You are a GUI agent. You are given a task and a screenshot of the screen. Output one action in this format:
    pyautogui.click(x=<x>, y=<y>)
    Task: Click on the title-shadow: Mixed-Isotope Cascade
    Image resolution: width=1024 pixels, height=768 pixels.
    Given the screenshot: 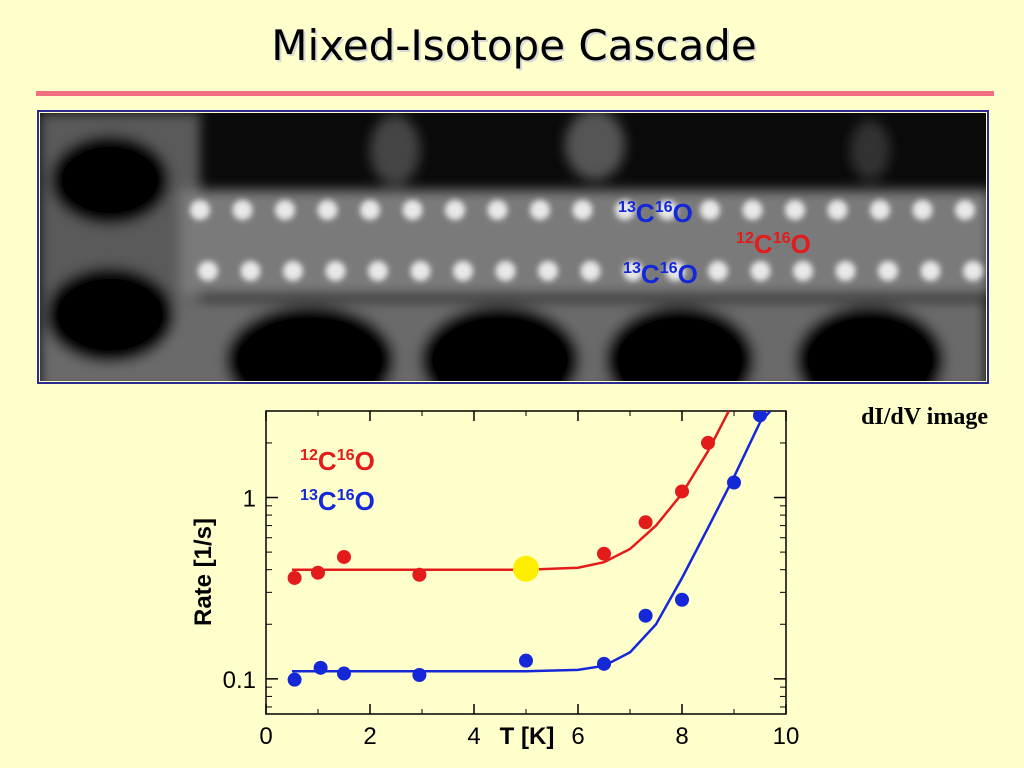 What is the action you would take?
    pyautogui.click(x=515, y=47)
    